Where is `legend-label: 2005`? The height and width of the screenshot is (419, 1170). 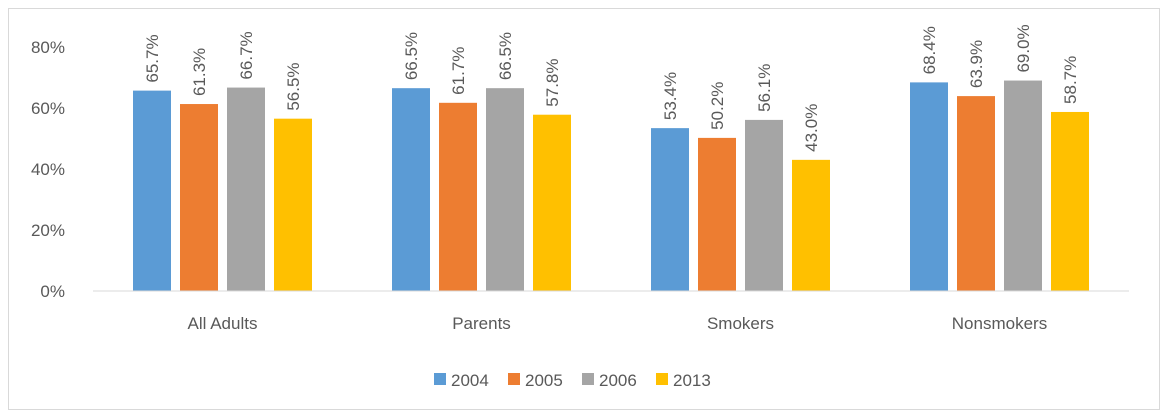
legend-label: 2005 is located at coordinates (544, 380).